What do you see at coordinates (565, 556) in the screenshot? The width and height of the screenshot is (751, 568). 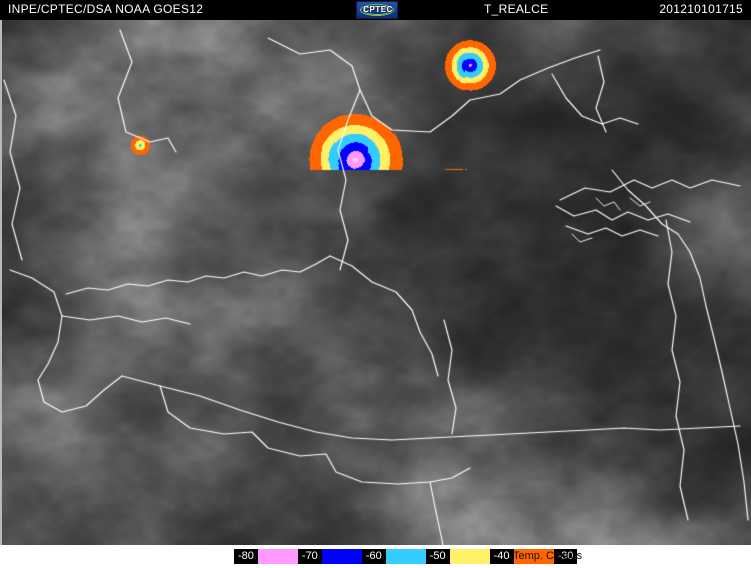 I see `legend-label--30: -30` at bounding box center [565, 556].